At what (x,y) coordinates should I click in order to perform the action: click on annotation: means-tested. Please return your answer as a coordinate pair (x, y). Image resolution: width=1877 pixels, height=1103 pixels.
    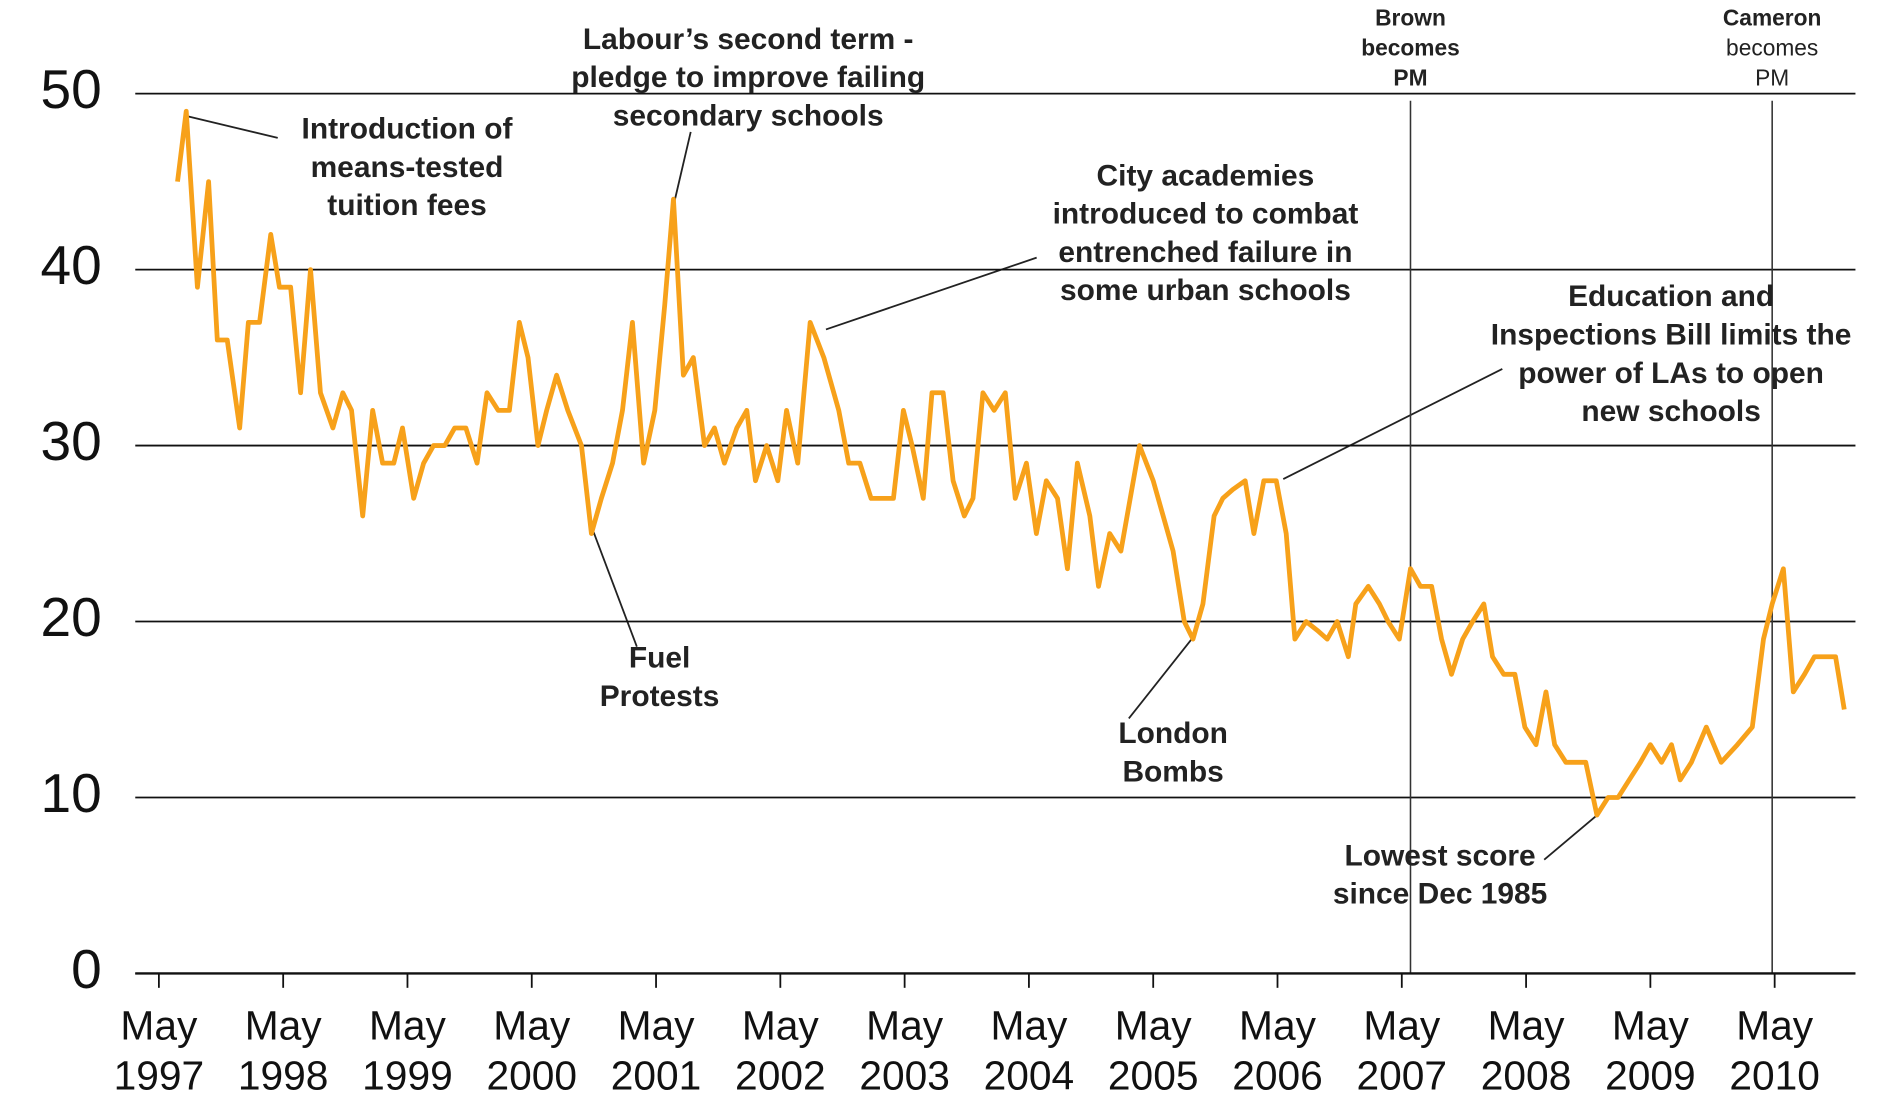
    Looking at the image, I should click on (407, 167).